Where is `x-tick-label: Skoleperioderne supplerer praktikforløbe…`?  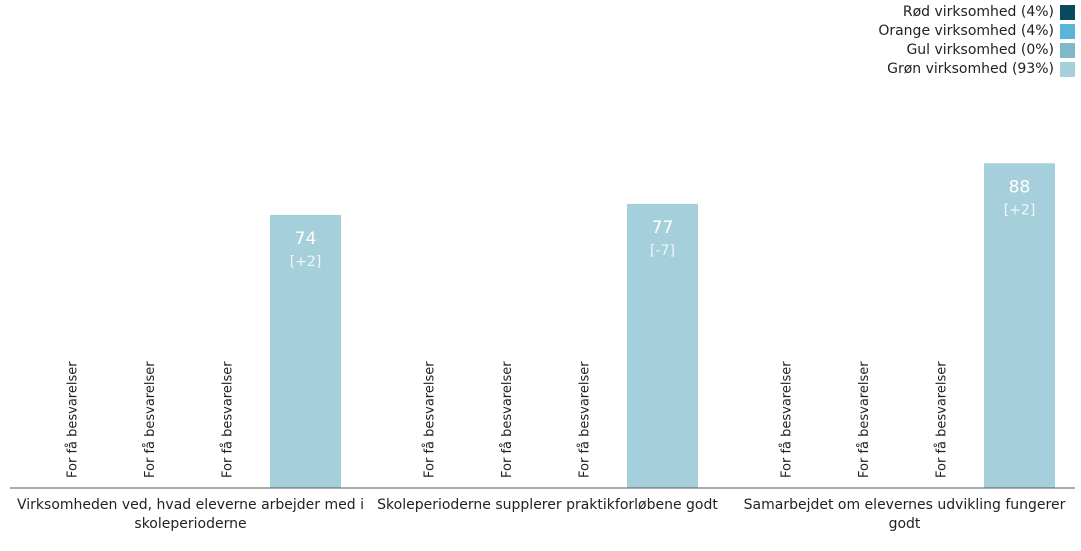 x-tick-label: Skoleperioderne supplerer praktikforløbe… is located at coordinates (547, 505).